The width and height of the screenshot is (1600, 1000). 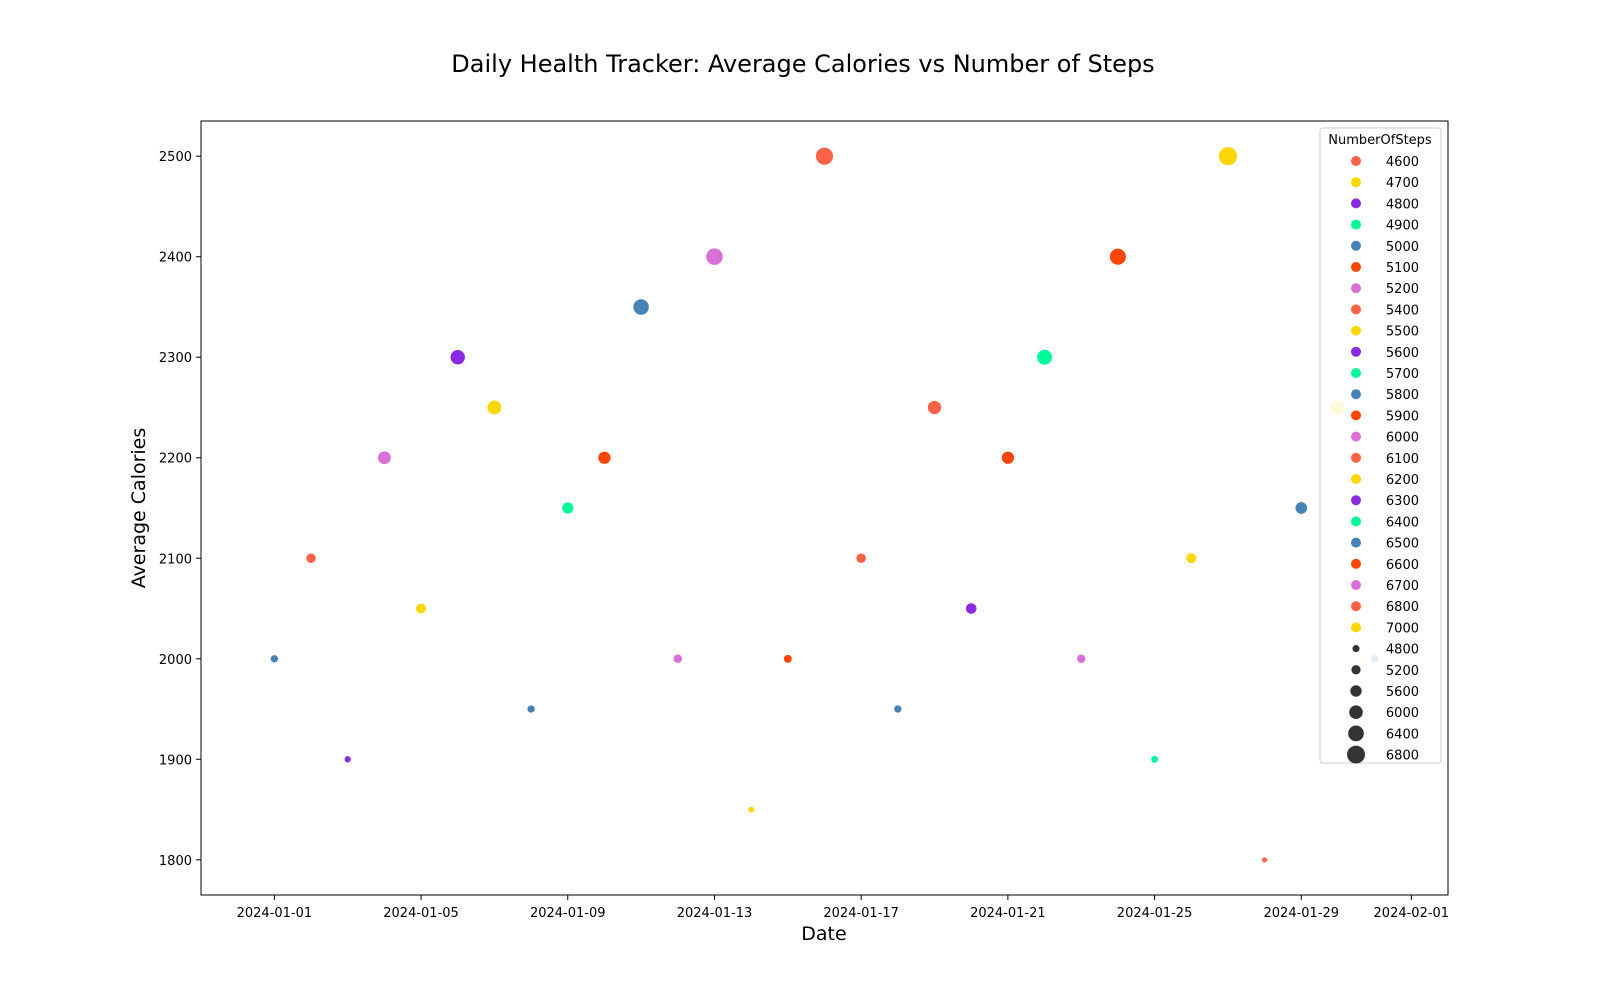 What do you see at coordinates (1402, 565) in the screenshot?
I see `legend-label: 6600` at bounding box center [1402, 565].